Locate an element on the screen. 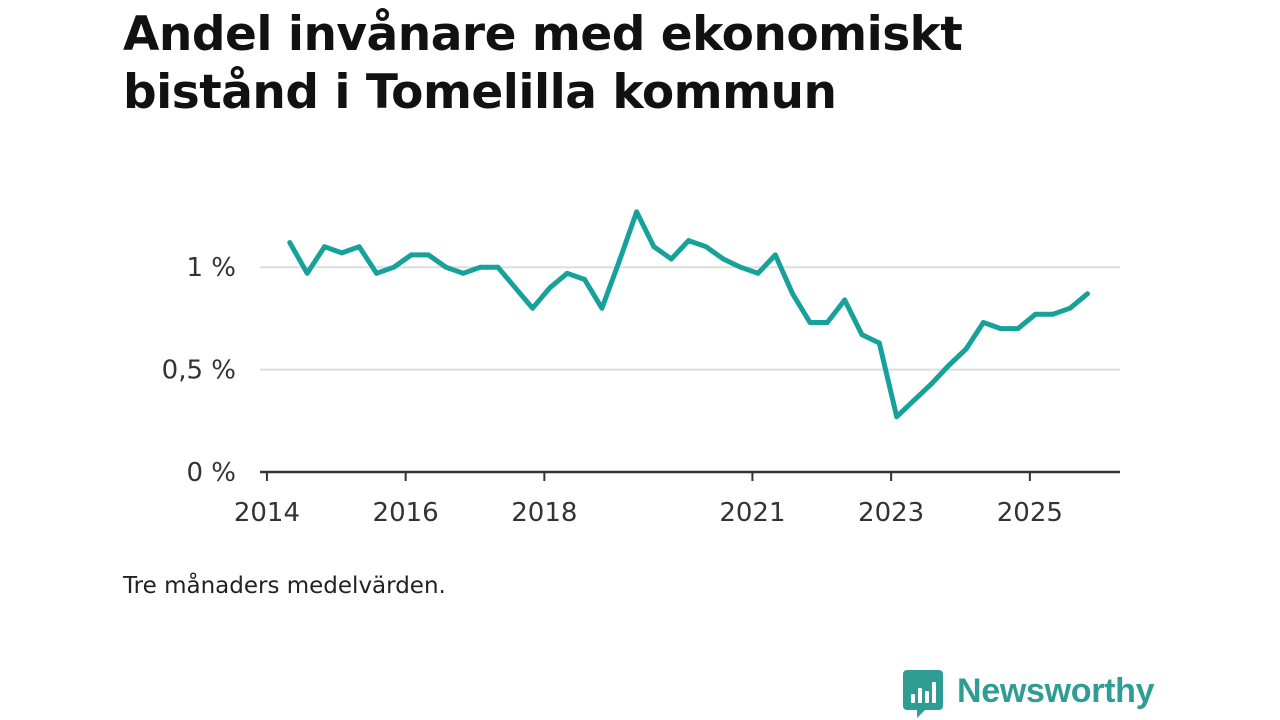 The image size is (1280, 720). y-tick-label: 0 % is located at coordinates (211, 473).